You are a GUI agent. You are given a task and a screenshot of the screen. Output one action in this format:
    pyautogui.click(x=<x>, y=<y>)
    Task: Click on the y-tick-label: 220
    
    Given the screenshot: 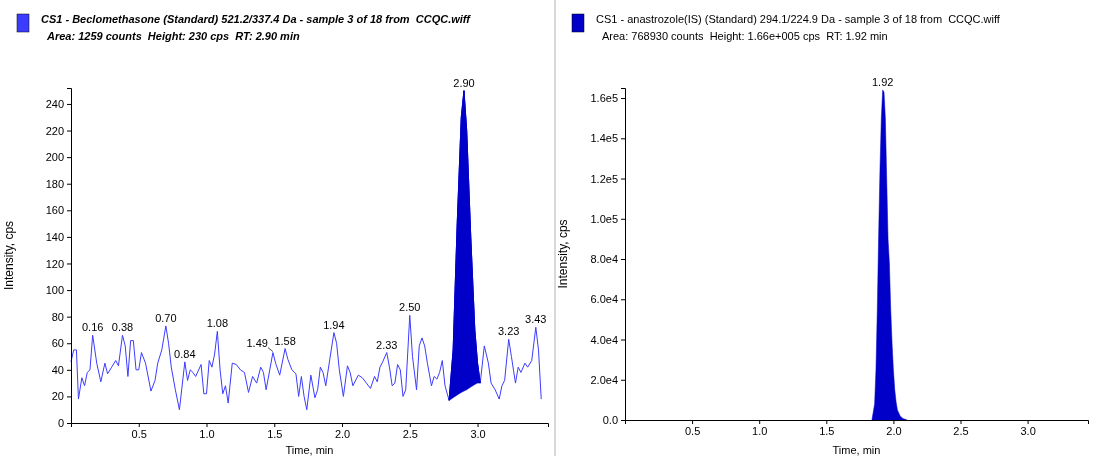 What is the action you would take?
    pyautogui.click(x=54, y=130)
    